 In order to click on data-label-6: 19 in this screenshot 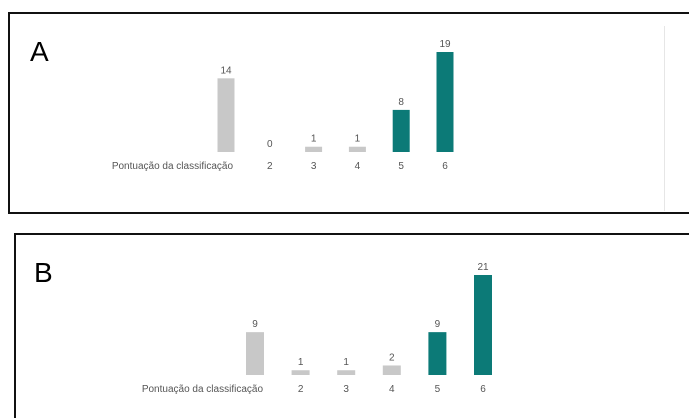, I will do `click(445, 44)`.